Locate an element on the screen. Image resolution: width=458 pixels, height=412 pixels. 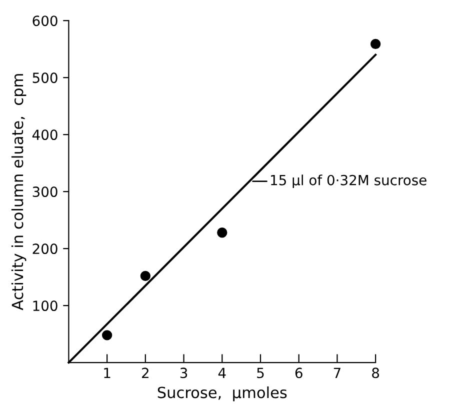
y-tick-label: 300 is located at coordinates (45, 192).